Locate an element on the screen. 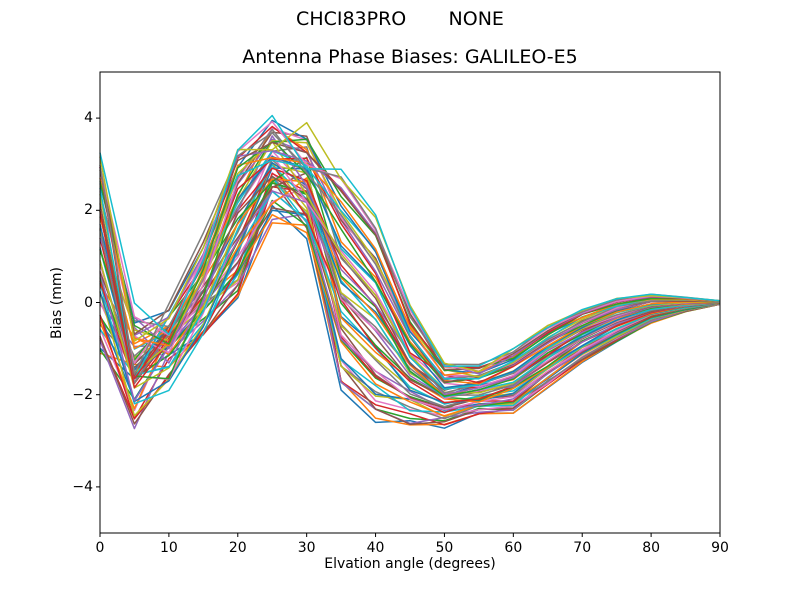  x-tick-label: 50 is located at coordinates (444, 548).